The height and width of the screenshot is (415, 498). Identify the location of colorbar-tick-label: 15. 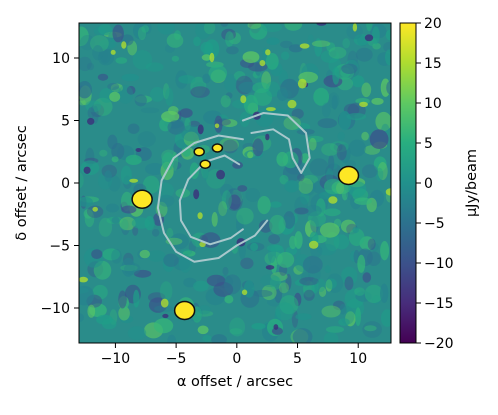
(433, 64).